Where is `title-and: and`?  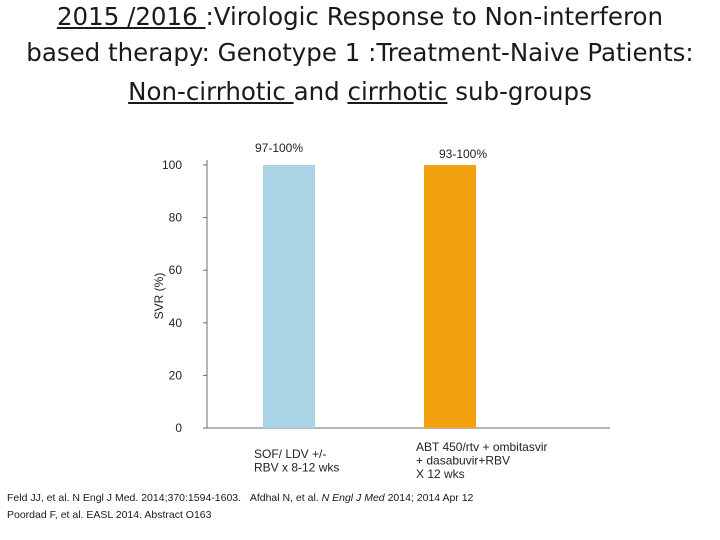 title-and: and is located at coordinates (320, 91).